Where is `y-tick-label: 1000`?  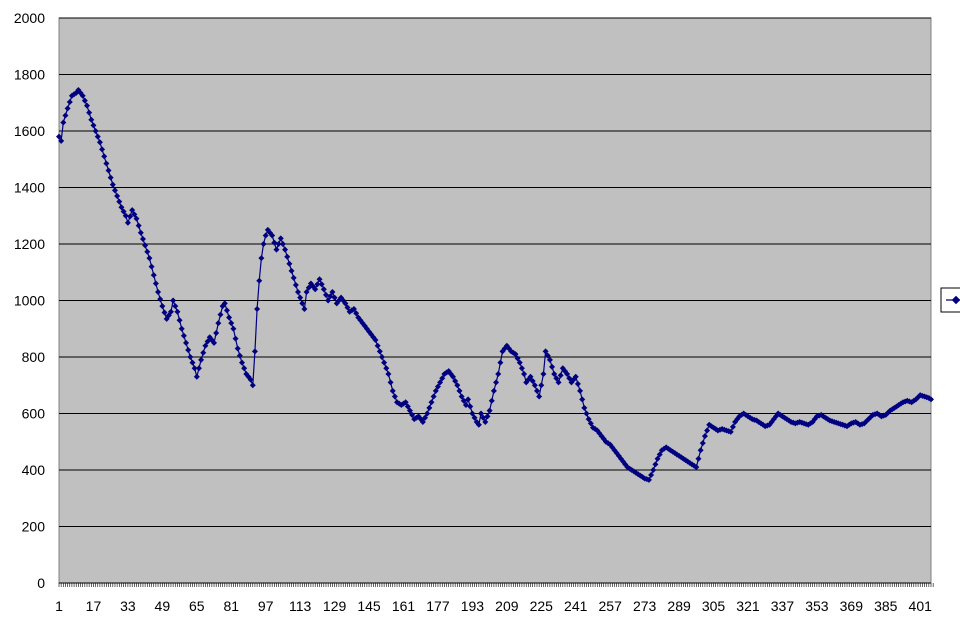
y-tick-label: 1000 is located at coordinates (29, 301).